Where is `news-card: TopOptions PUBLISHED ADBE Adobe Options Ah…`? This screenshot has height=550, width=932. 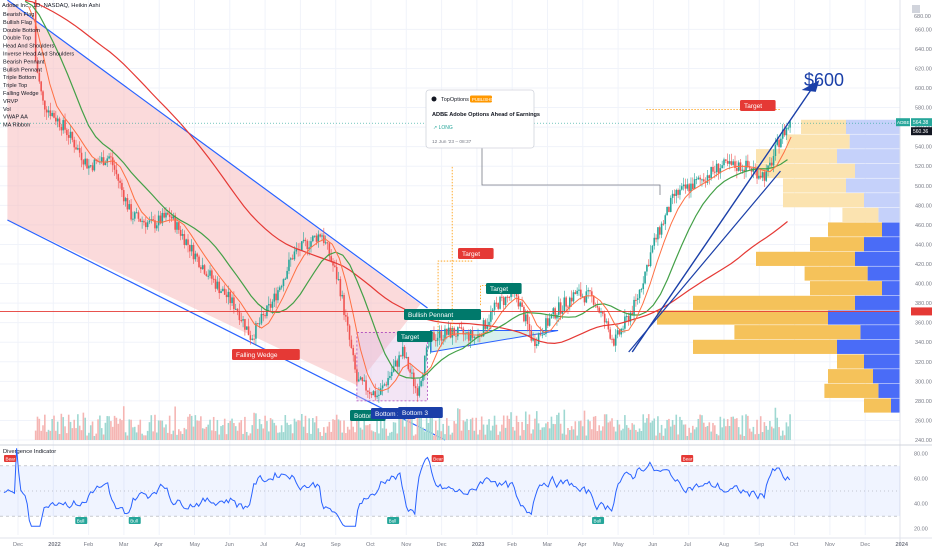 news-card: TopOptions PUBLISHED ADBE Adobe Options Ah… is located at coordinates (482, 119).